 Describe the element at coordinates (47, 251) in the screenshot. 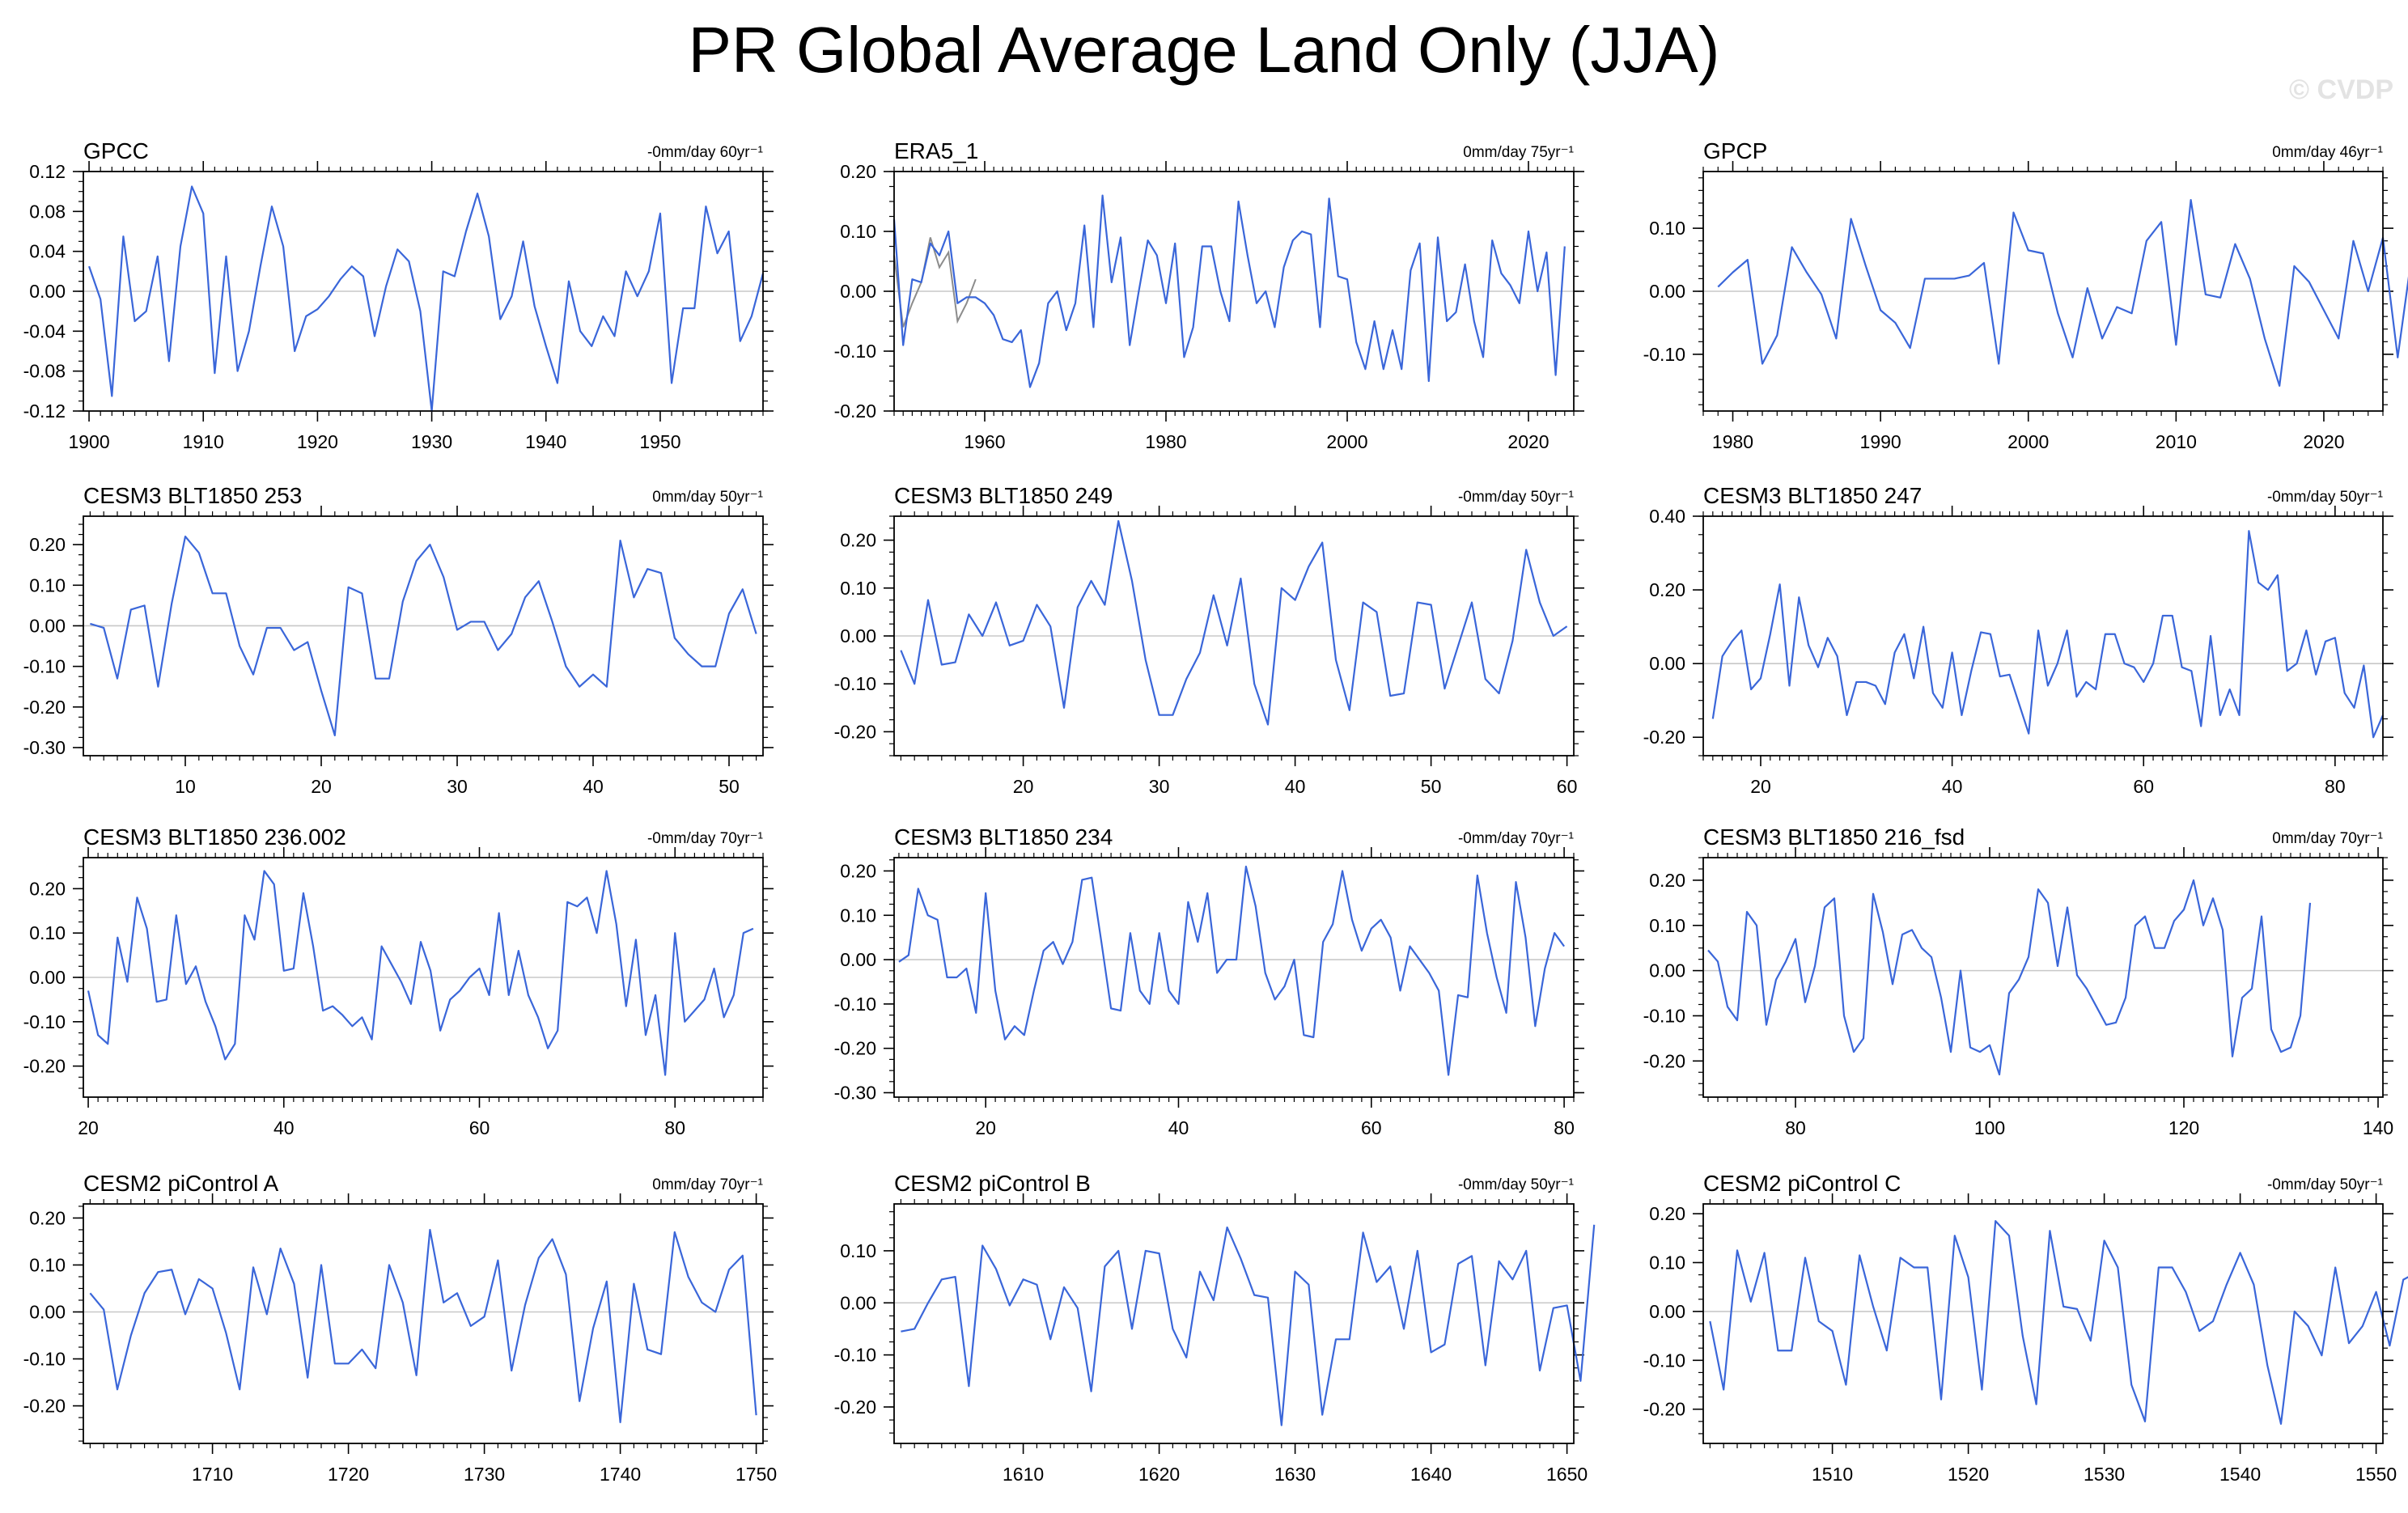

I see `y-tick-label: 0.04` at that location.